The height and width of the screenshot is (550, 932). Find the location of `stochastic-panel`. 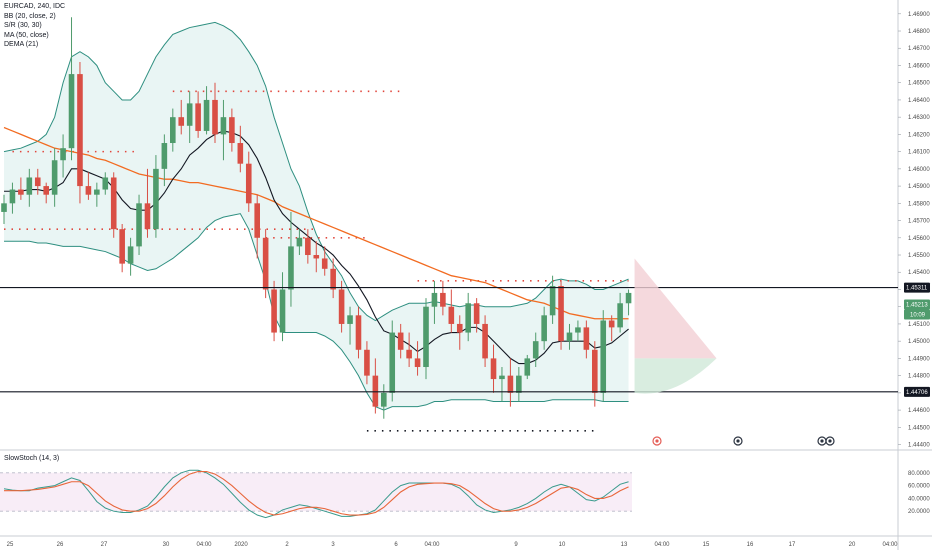

stochastic-panel is located at coordinates (316, 494).